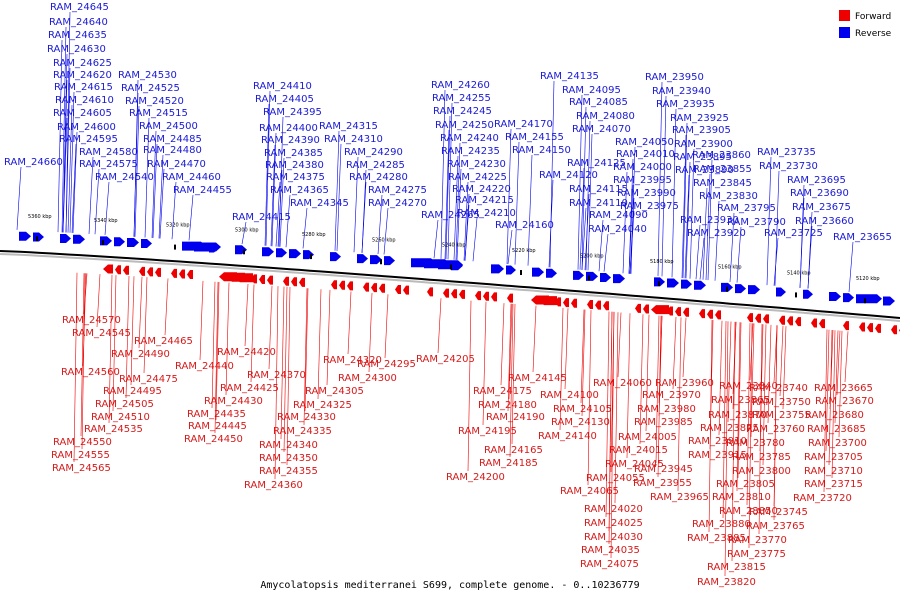  I want to click on reverse-gene-label: RAM_24245, so click(462, 111).